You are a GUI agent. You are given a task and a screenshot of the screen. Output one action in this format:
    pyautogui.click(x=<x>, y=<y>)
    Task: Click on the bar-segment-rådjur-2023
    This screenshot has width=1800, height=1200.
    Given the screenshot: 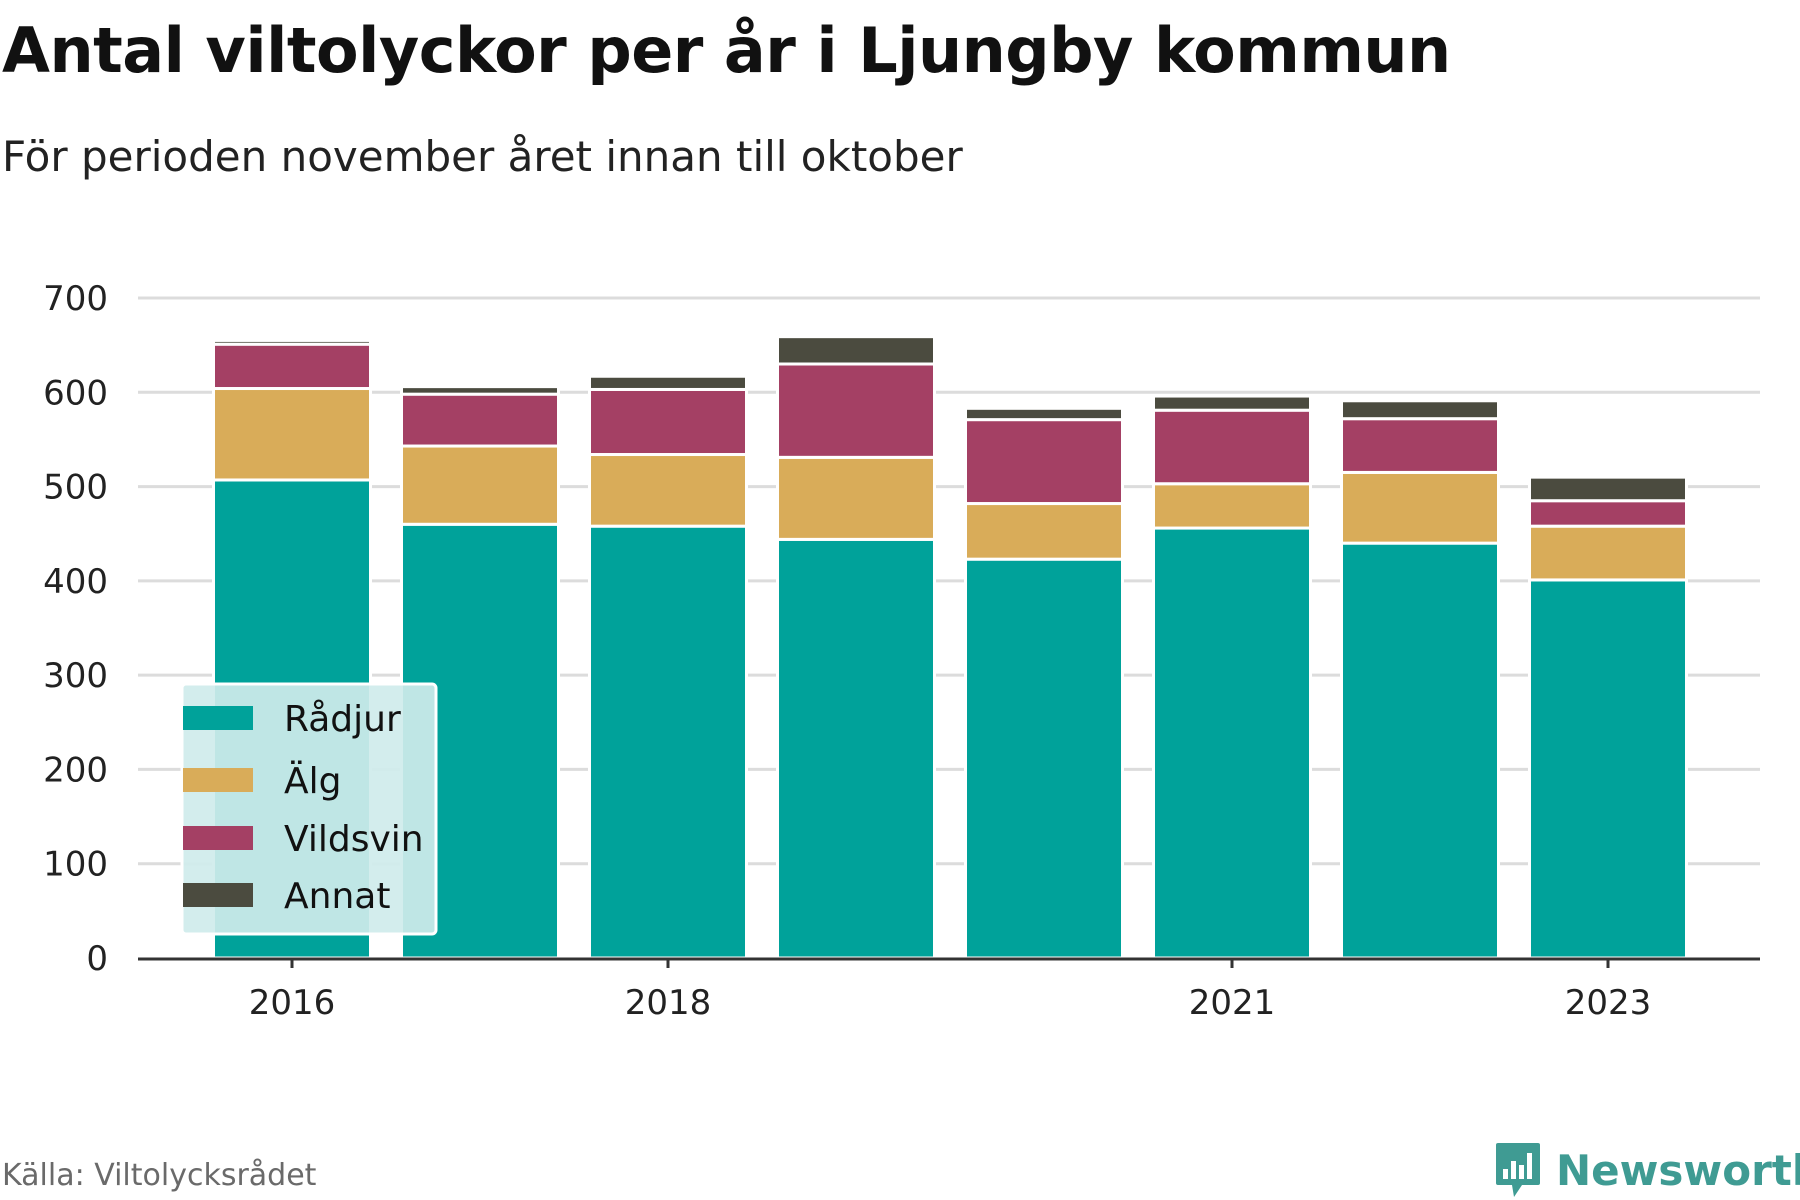 What is the action you would take?
    pyautogui.click(x=1608, y=769)
    